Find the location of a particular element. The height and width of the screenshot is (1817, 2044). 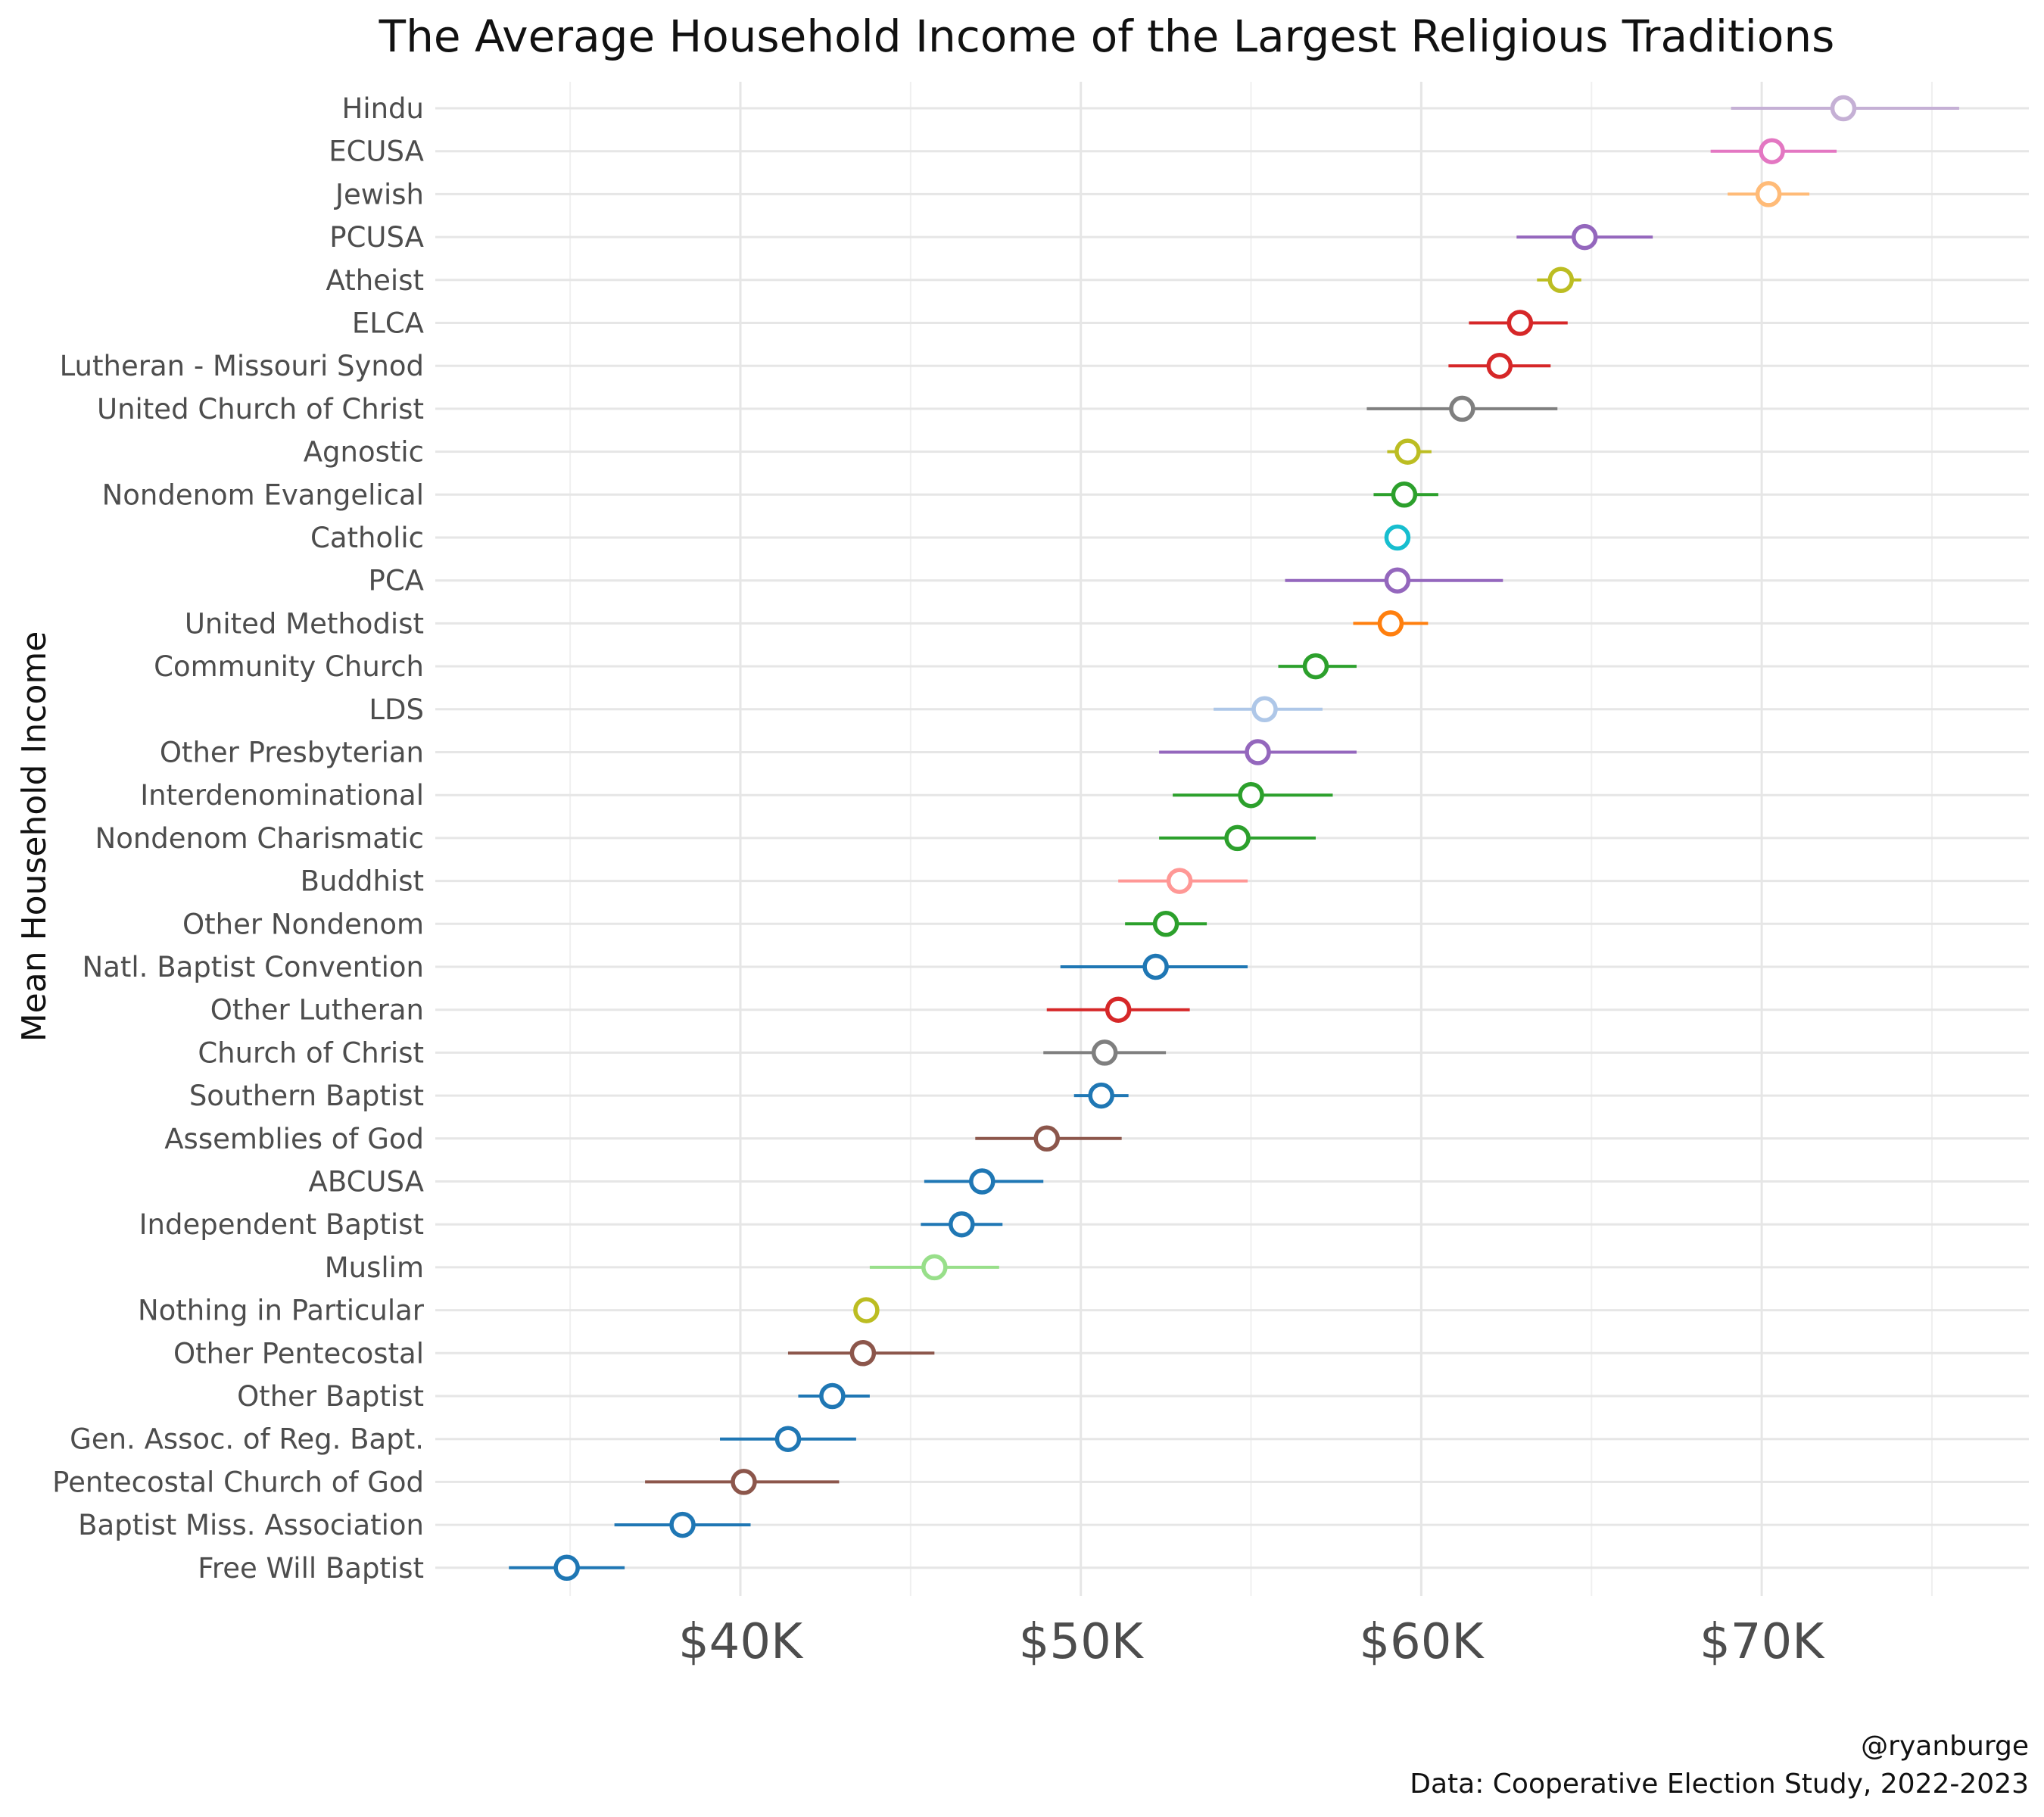

category-label: Jewish is located at coordinates (379, 194).